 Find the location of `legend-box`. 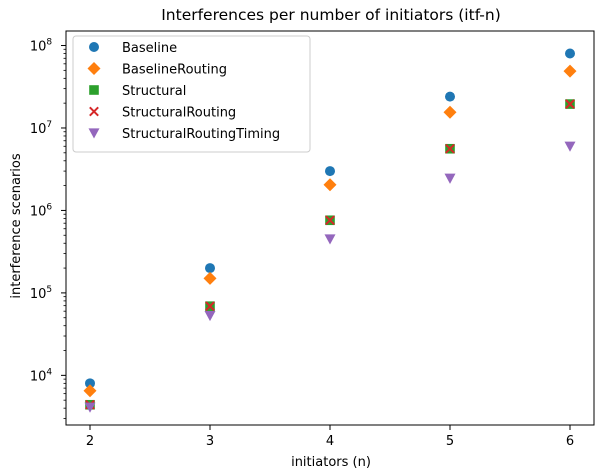

legend-box is located at coordinates (191, 94).